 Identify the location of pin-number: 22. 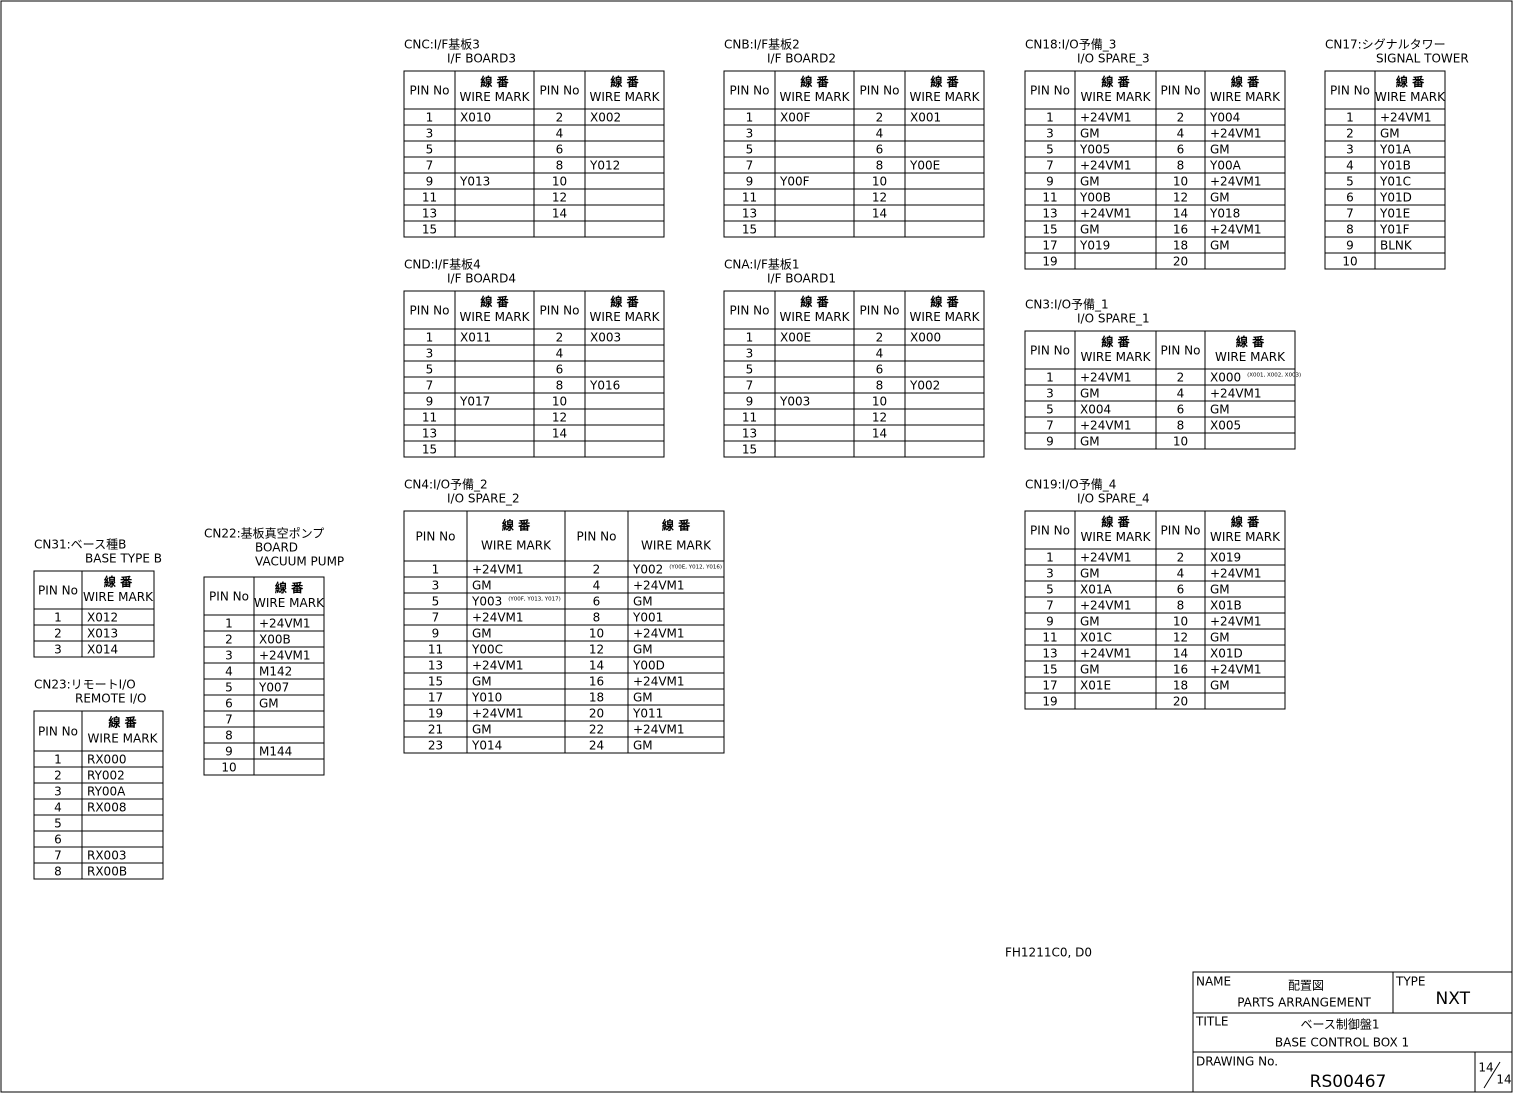
(596, 730).